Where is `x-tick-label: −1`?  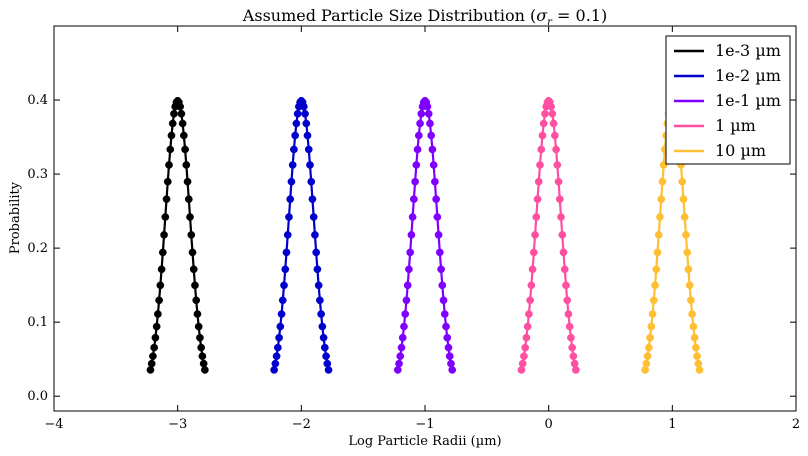 x-tick-label: −1 is located at coordinates (424, 424).